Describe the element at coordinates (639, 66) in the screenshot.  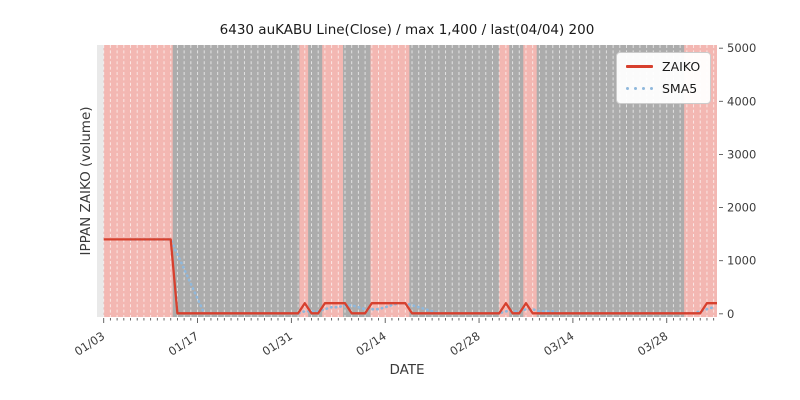
I see `zaiko-line-swatch` at that location.